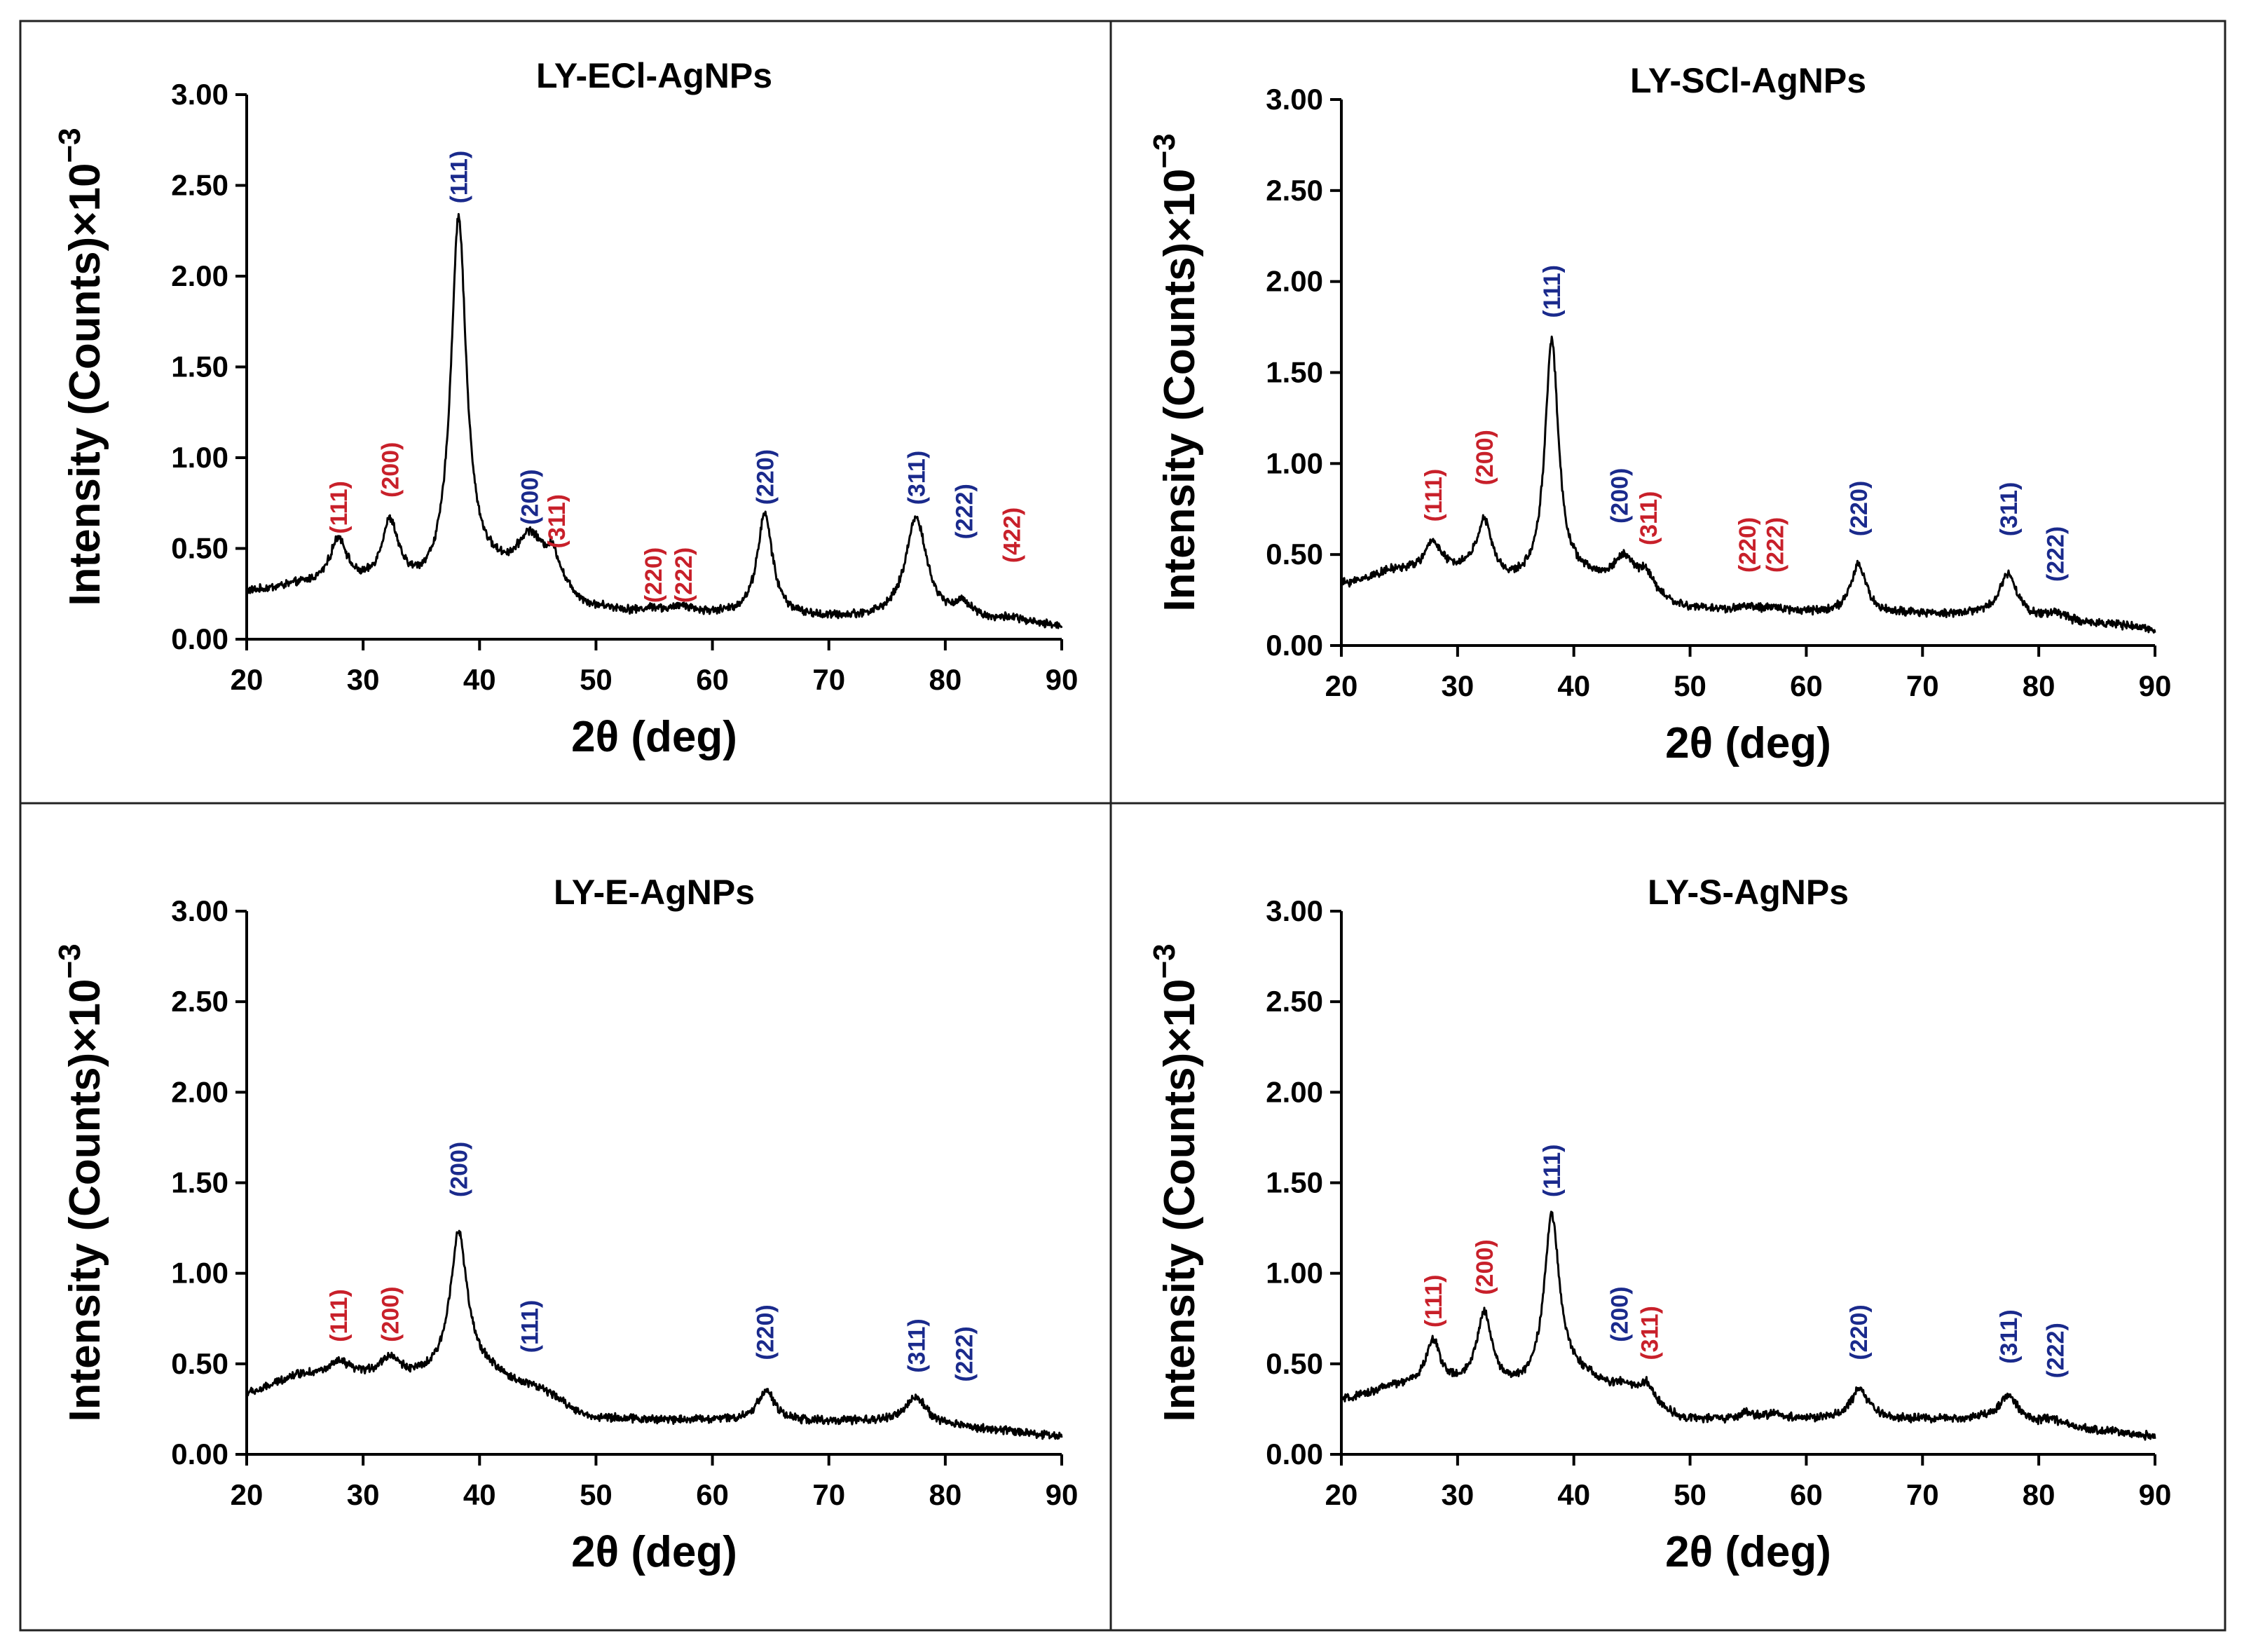 Image resolution: width=2244 pixels, height=1652 pixels. I want to click on hkl-annotation: (422), so click(1013, 535).